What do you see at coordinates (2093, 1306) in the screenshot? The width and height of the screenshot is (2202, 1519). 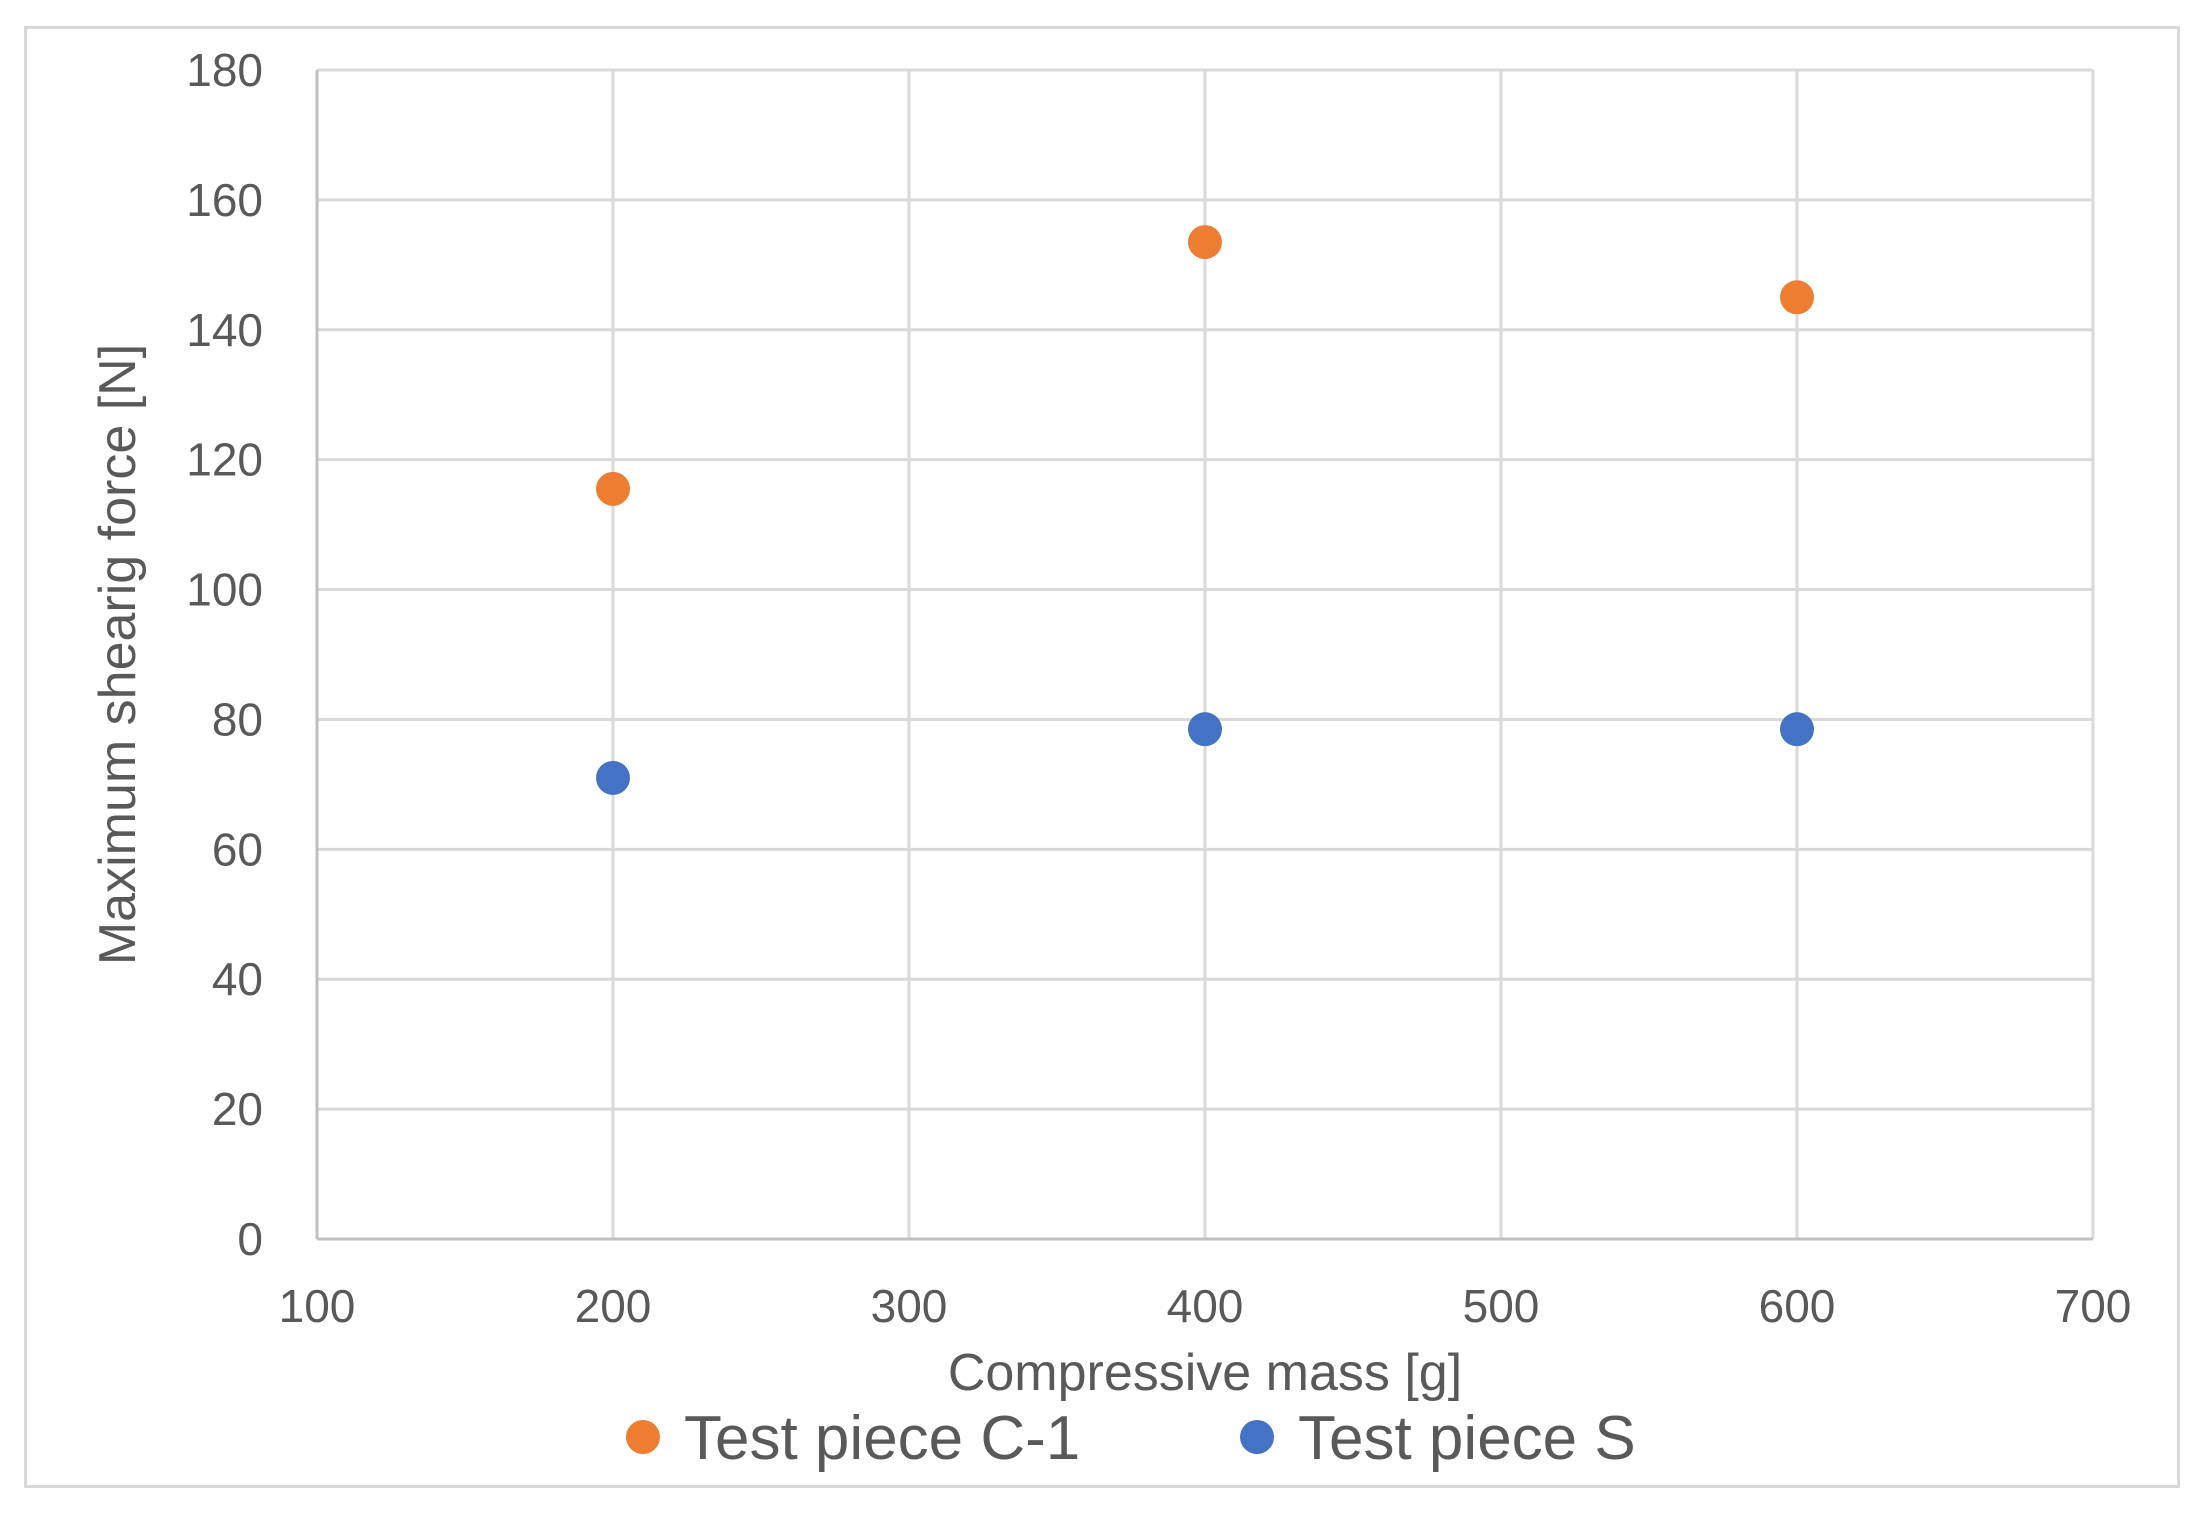 I see `x-tick-label: 700` at bounding box center [2093, 1306].